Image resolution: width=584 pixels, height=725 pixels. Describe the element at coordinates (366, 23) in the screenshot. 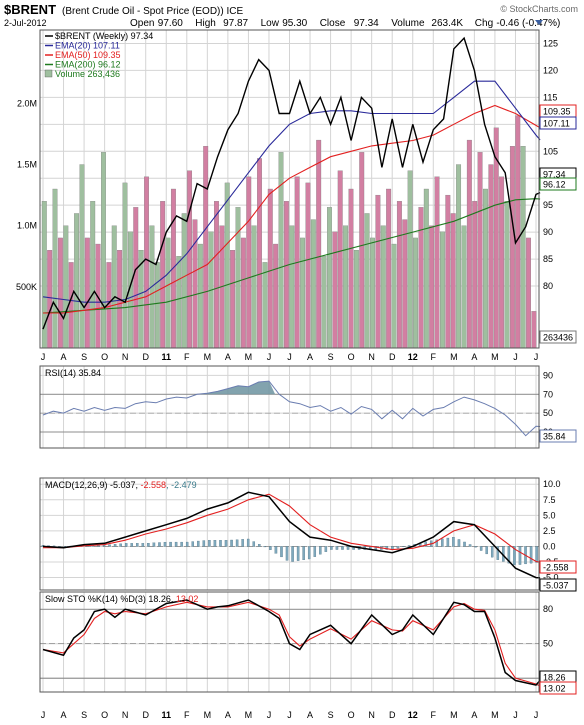

I see `quote-value-3: 97.34` at that location.